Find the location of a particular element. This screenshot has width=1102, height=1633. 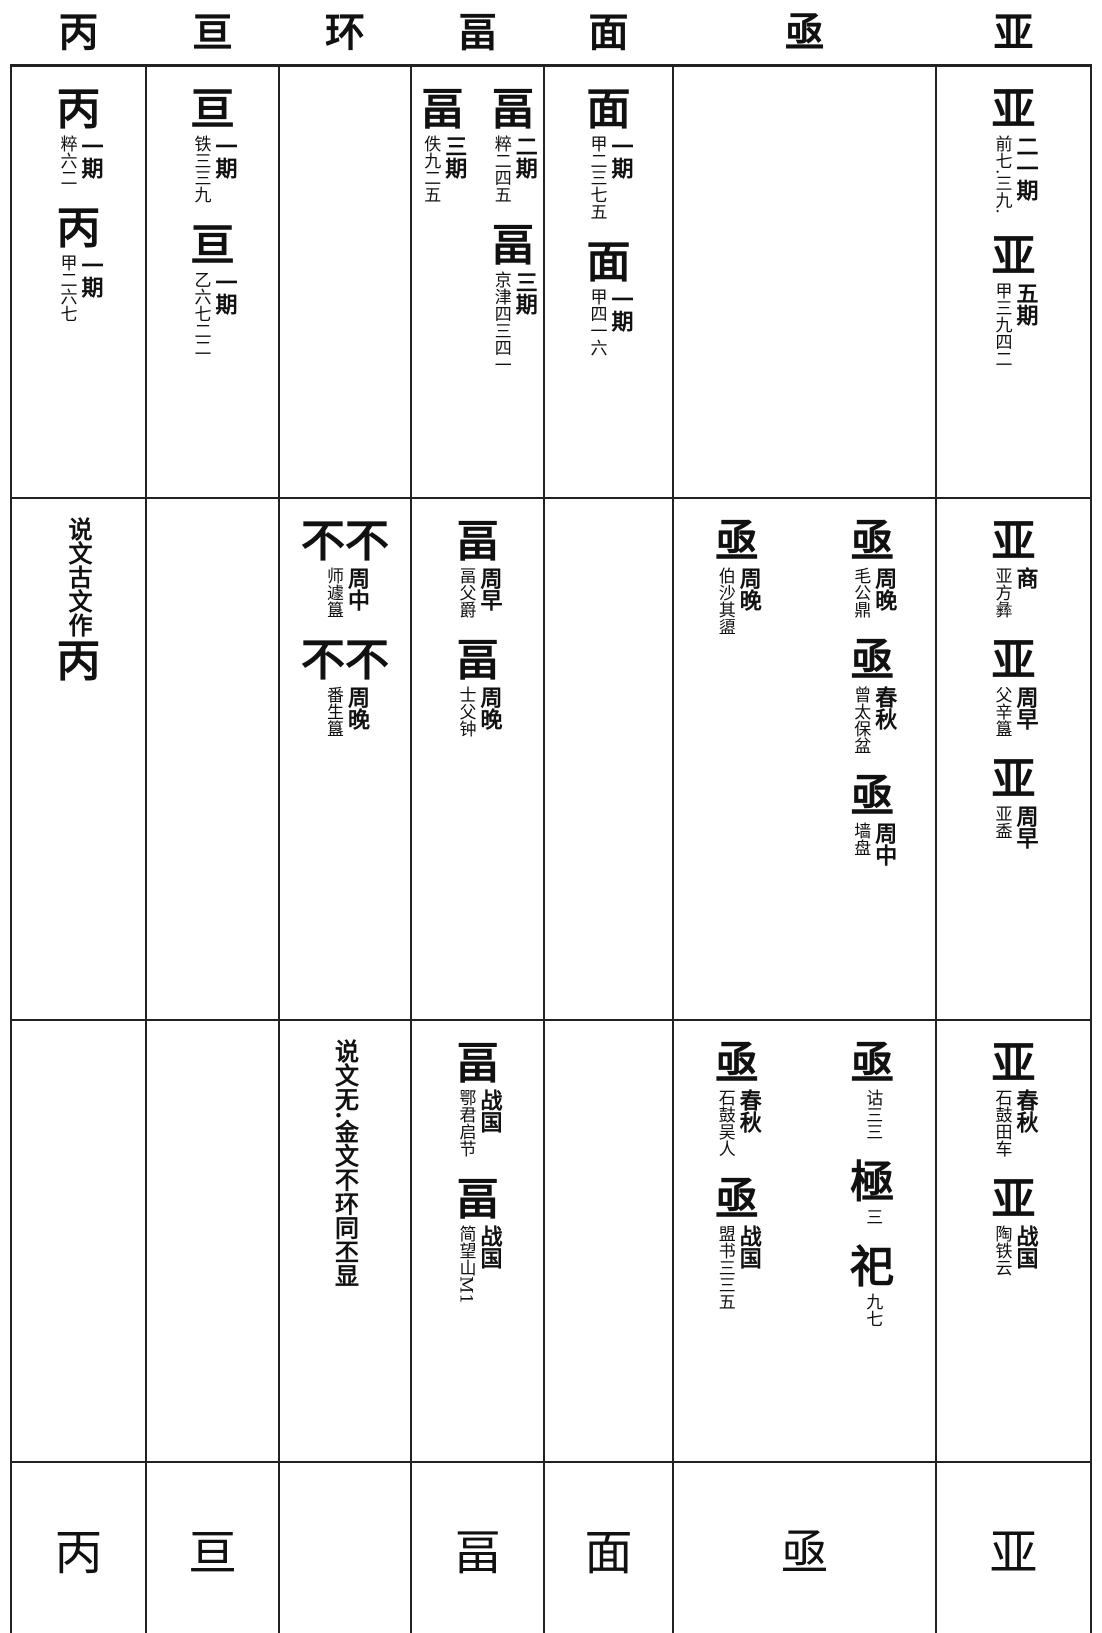

annotation: 二期 粹二四五 is located at coordinates (514, 169).